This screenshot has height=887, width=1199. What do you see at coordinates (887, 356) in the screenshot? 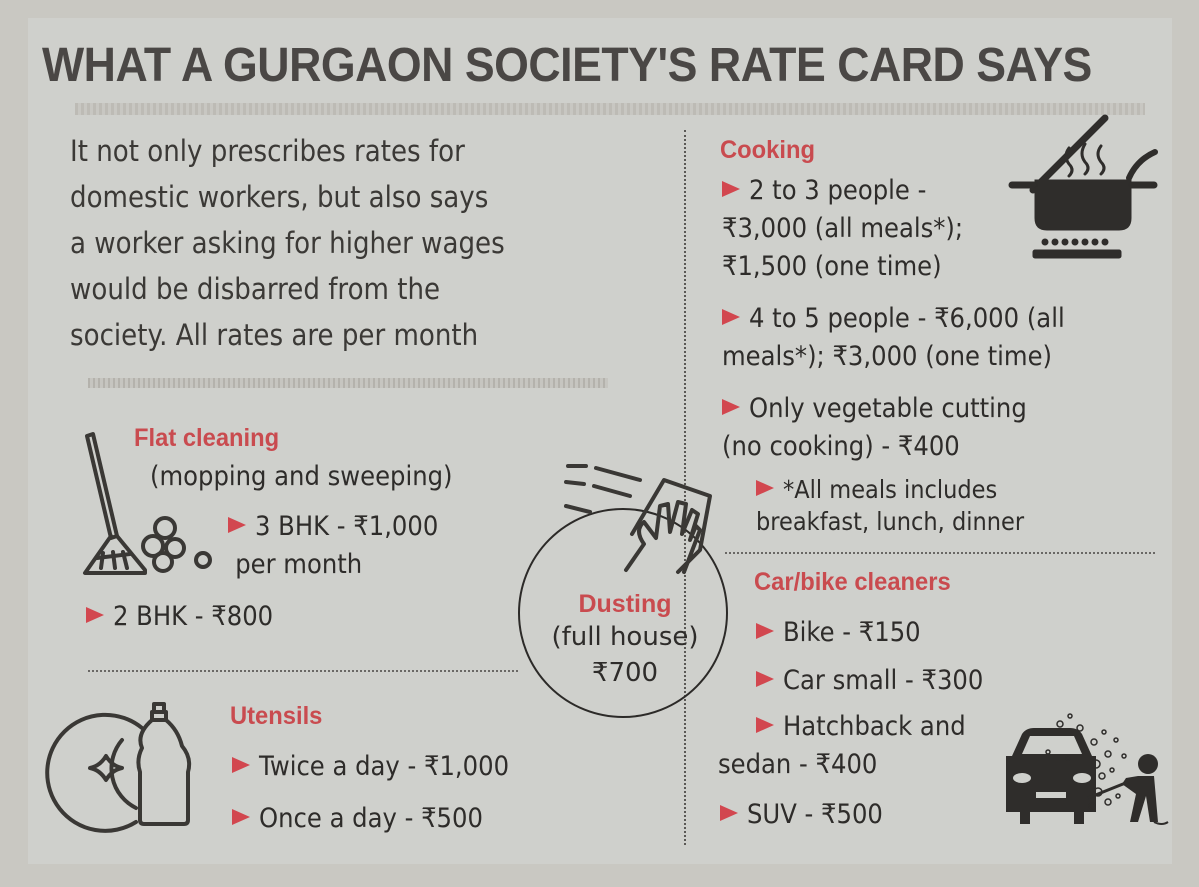
I see `rate-text: meals*); ₹3,000 (one time)` at bounding box center [887, 356].